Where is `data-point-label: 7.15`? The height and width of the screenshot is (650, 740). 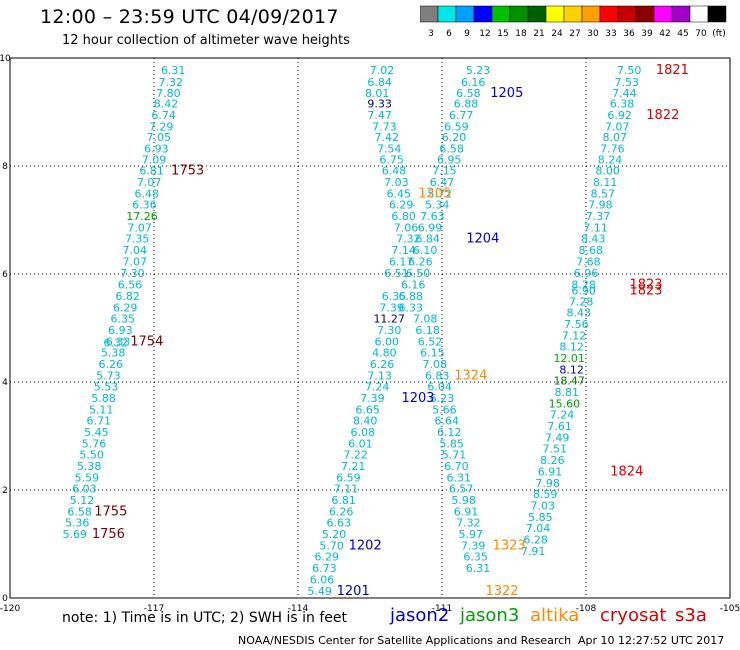
data-point-label: 7.15 is located at coordinates (444, 171).